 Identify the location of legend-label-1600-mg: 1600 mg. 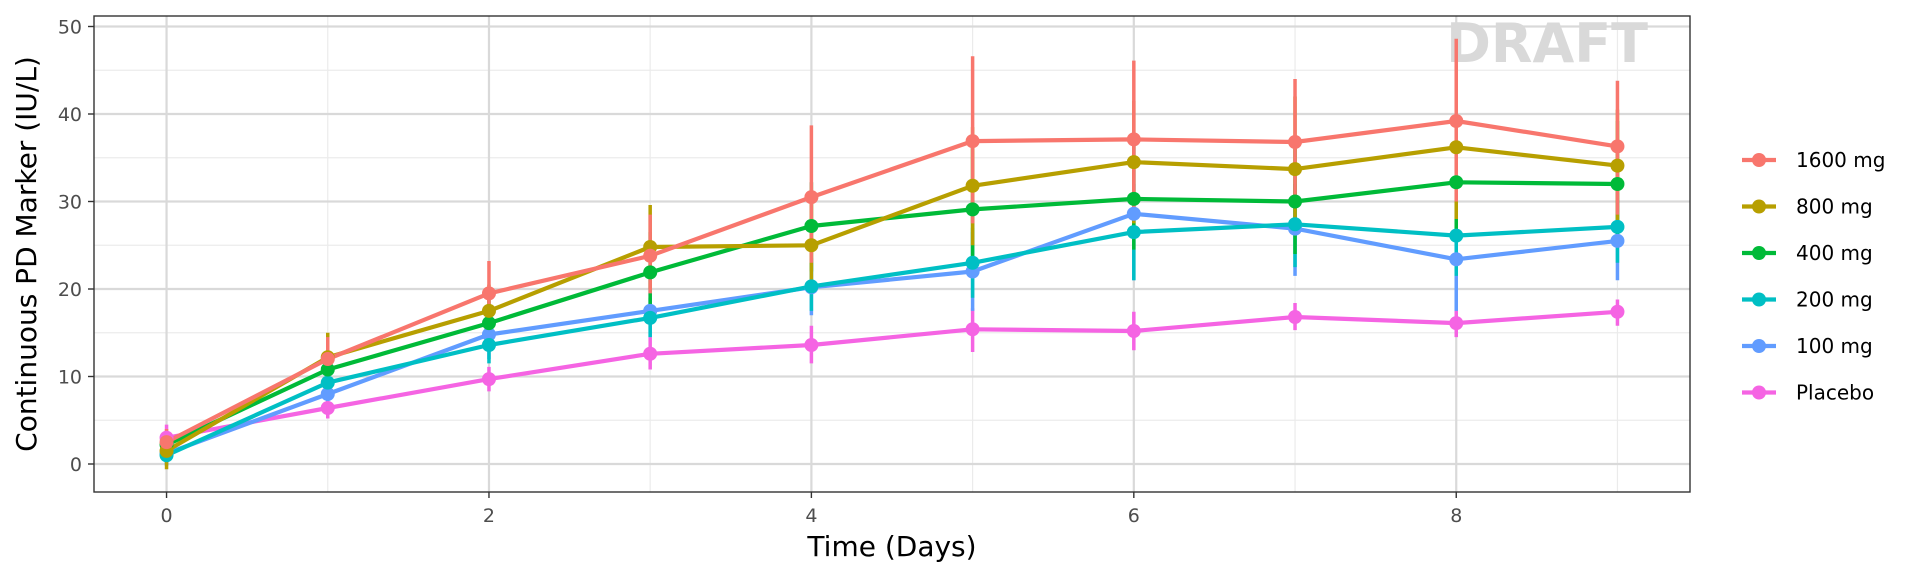
(1840, 160).